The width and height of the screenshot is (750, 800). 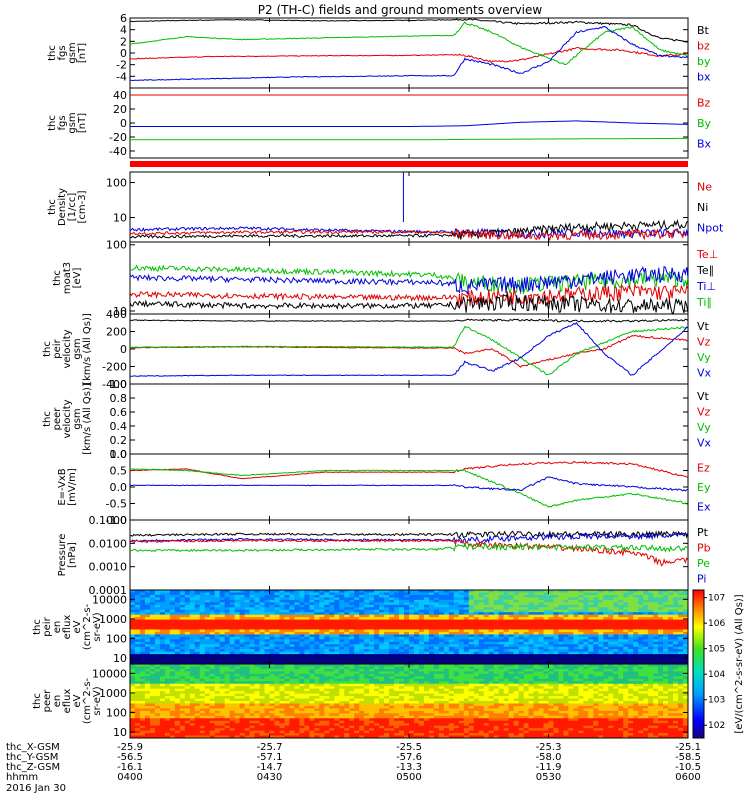 What do you see at coordinates (385, 207) in the screenshot?
I see `panel-density: 100 10 thc Density [1/cc] [cm-3] Ne Ni Npot` at bounding box center [385, 207].